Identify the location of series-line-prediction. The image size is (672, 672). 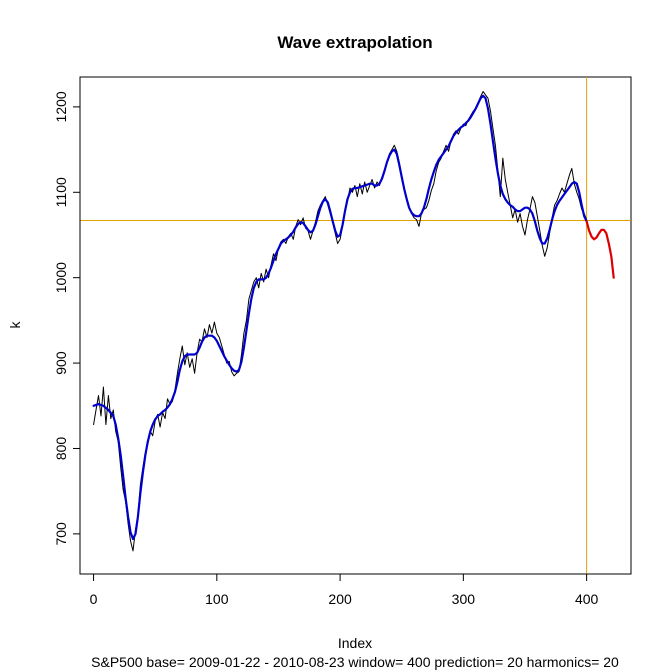
(600, 249).